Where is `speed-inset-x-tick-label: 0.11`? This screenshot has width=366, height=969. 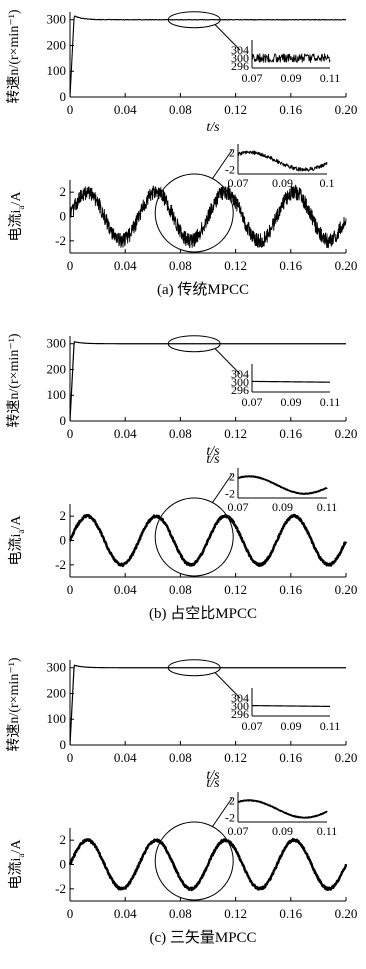
speed-inset-x-tick-label: 0.11 is located at coordinates (330, 402).